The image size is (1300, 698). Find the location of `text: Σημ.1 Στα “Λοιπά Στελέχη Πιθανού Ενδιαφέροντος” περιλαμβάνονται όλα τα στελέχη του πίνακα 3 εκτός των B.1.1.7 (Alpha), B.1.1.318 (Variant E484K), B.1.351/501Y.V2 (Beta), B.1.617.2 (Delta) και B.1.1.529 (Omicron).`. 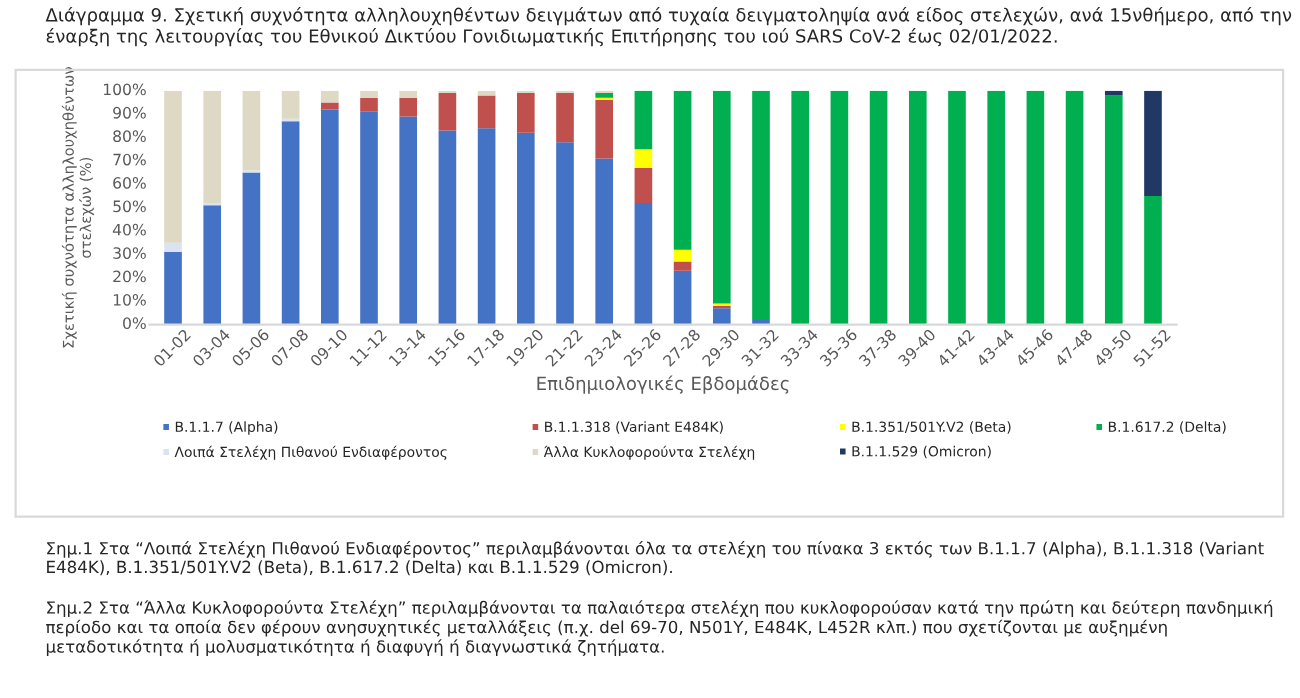

text: Σημ.1 Στα “Λοιπά Στελέχη Πιθανού Ενδιαφέροντος” περιλαμβάνονται όλα τα στελέχη του πίνακα 3 εκτός των B.1.1.7 (Alpha), B.1.1.318 (Variant E484K), B.1.351/501Y.V2 (Beta), B.1.617.2 (Delta) και B.1.1.529 (Omicron). is located at coordinates (655, 558).